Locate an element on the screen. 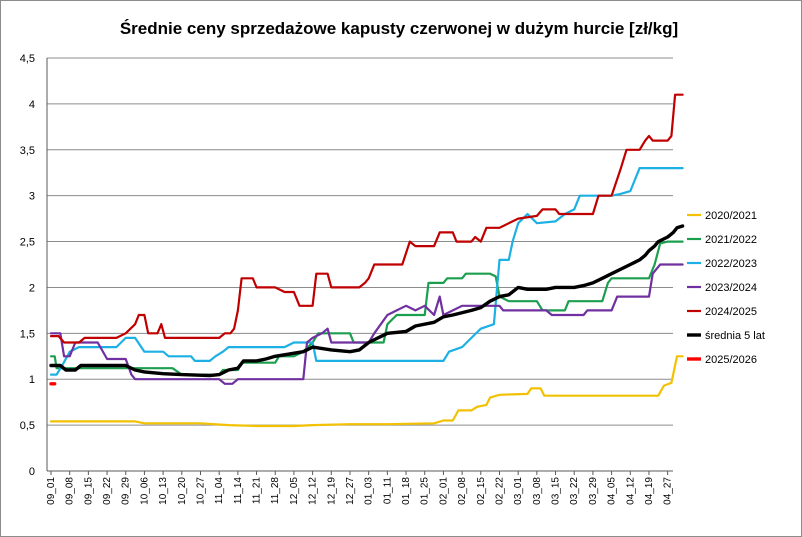 The height and width of the screenshot is (537, 802). legend-label: 2020/2021 is located at coordinates (731, 216).